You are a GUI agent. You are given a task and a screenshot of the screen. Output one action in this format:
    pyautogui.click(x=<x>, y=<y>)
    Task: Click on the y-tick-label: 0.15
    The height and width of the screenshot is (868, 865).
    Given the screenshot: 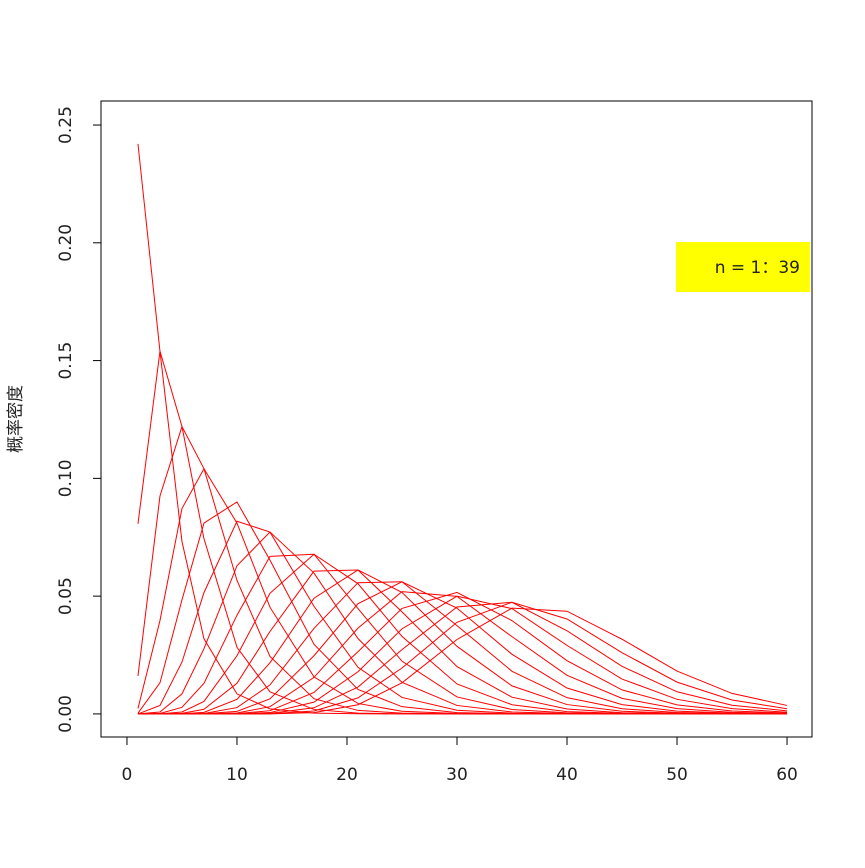 What is the action you would take?
    pyautogui.click(x=66, y=361)
    